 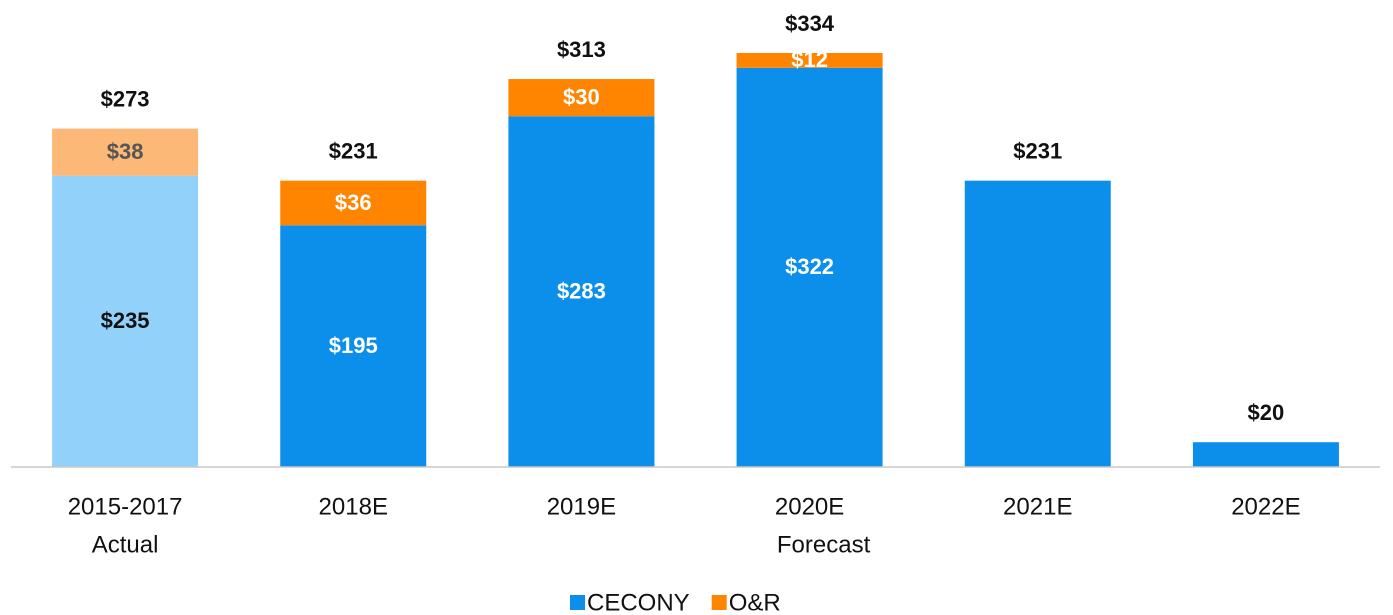 What do you see at coordinates (824, 544) in the screenshot?
I see `group-label: Forecast` at bounding box center [824, 544].